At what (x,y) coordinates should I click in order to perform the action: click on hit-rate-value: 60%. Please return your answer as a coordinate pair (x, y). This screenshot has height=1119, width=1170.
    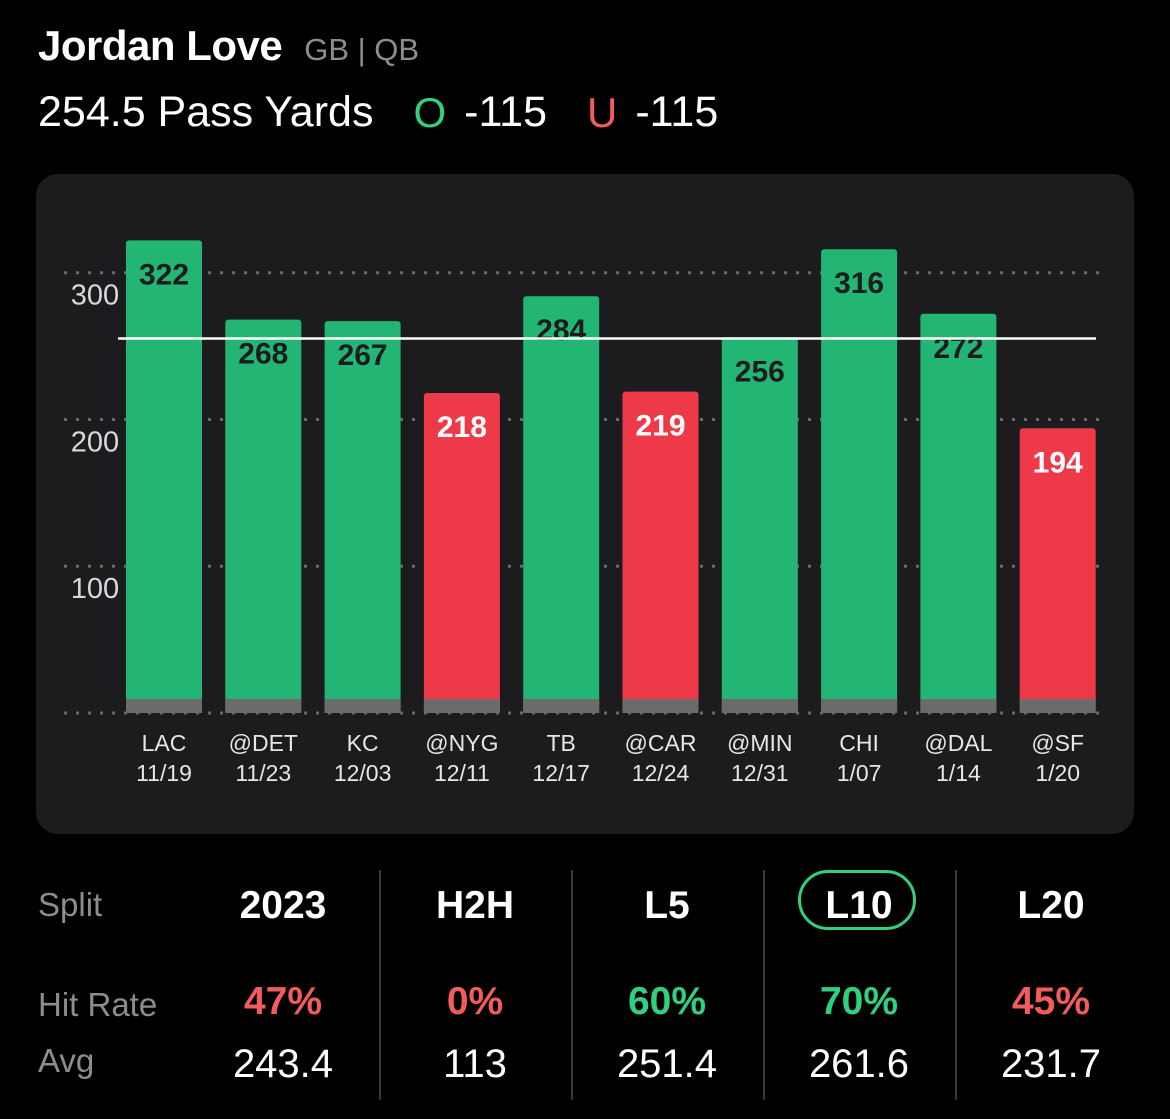
    Looking at the image, I should click on (667, 1001).